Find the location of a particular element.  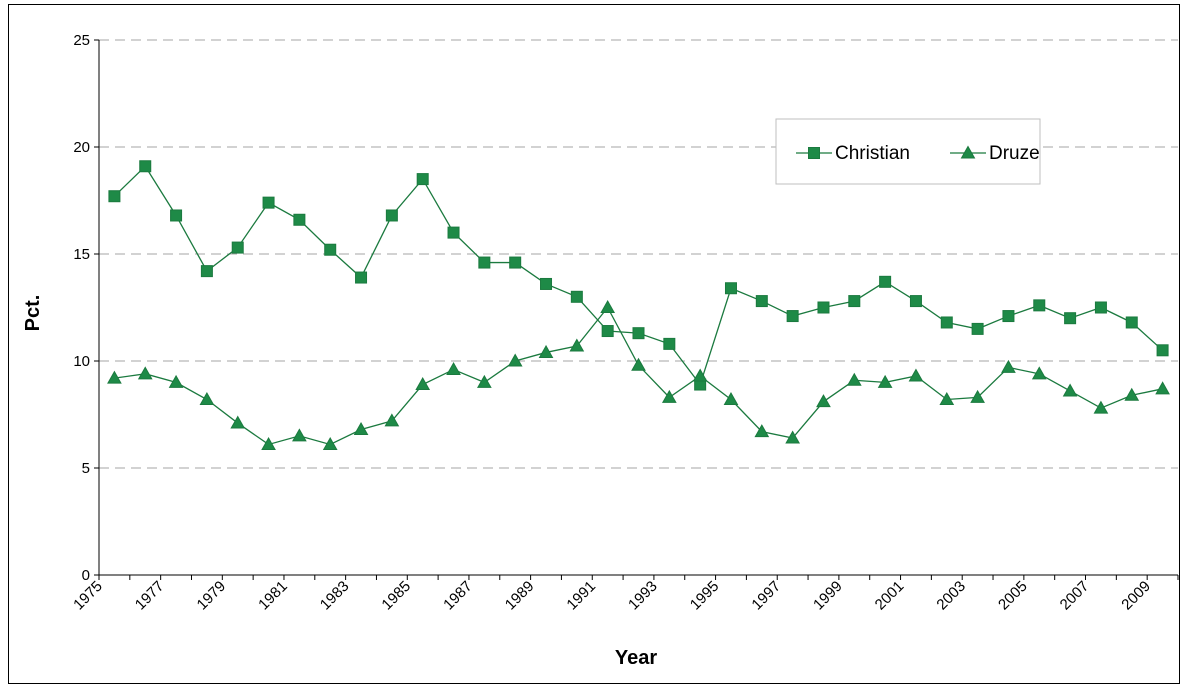

y-tick-label: 10 is located at coordinates (81, 361).